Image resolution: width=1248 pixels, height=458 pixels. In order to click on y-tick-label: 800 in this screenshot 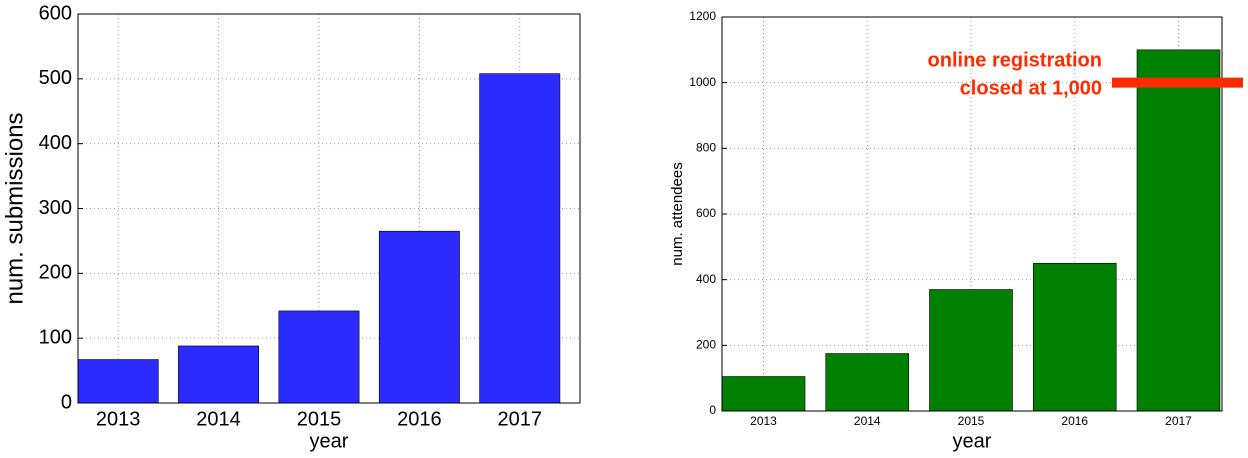, I will do `click(706, 148)`.